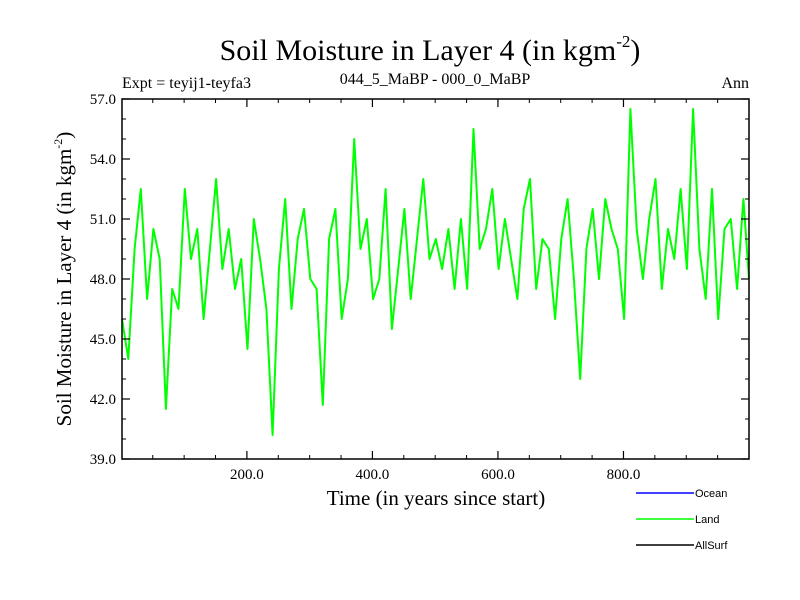 Image resolution: width=800 pixels, height=600 pixels. I want to click on legend-label-land: Land, so click(707, 520).